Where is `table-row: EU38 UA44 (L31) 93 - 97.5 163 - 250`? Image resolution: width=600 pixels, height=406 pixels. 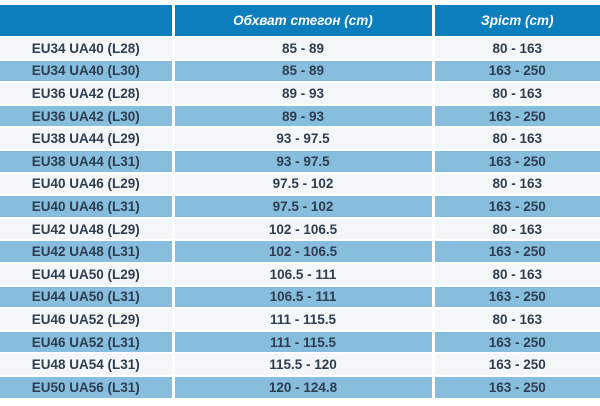
table-row: EU38 UA44 (L31) 93 - 97.5 163 - 250 is located at coordinates (300, 161).